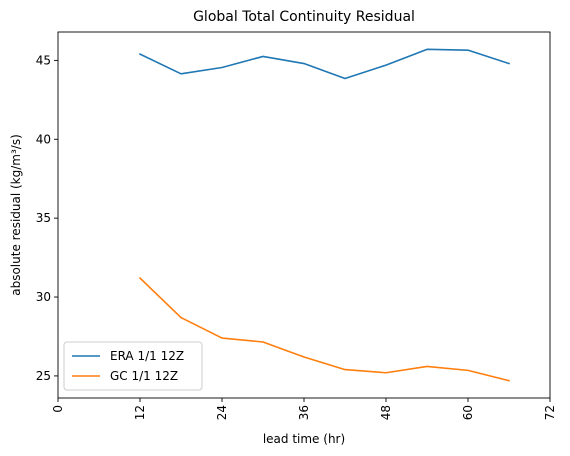 Image resolution: width=570 pixels, height=456 pixels. I want to click on y-axis-label: absolute residual (kg/m³/s), so click(16, 215).